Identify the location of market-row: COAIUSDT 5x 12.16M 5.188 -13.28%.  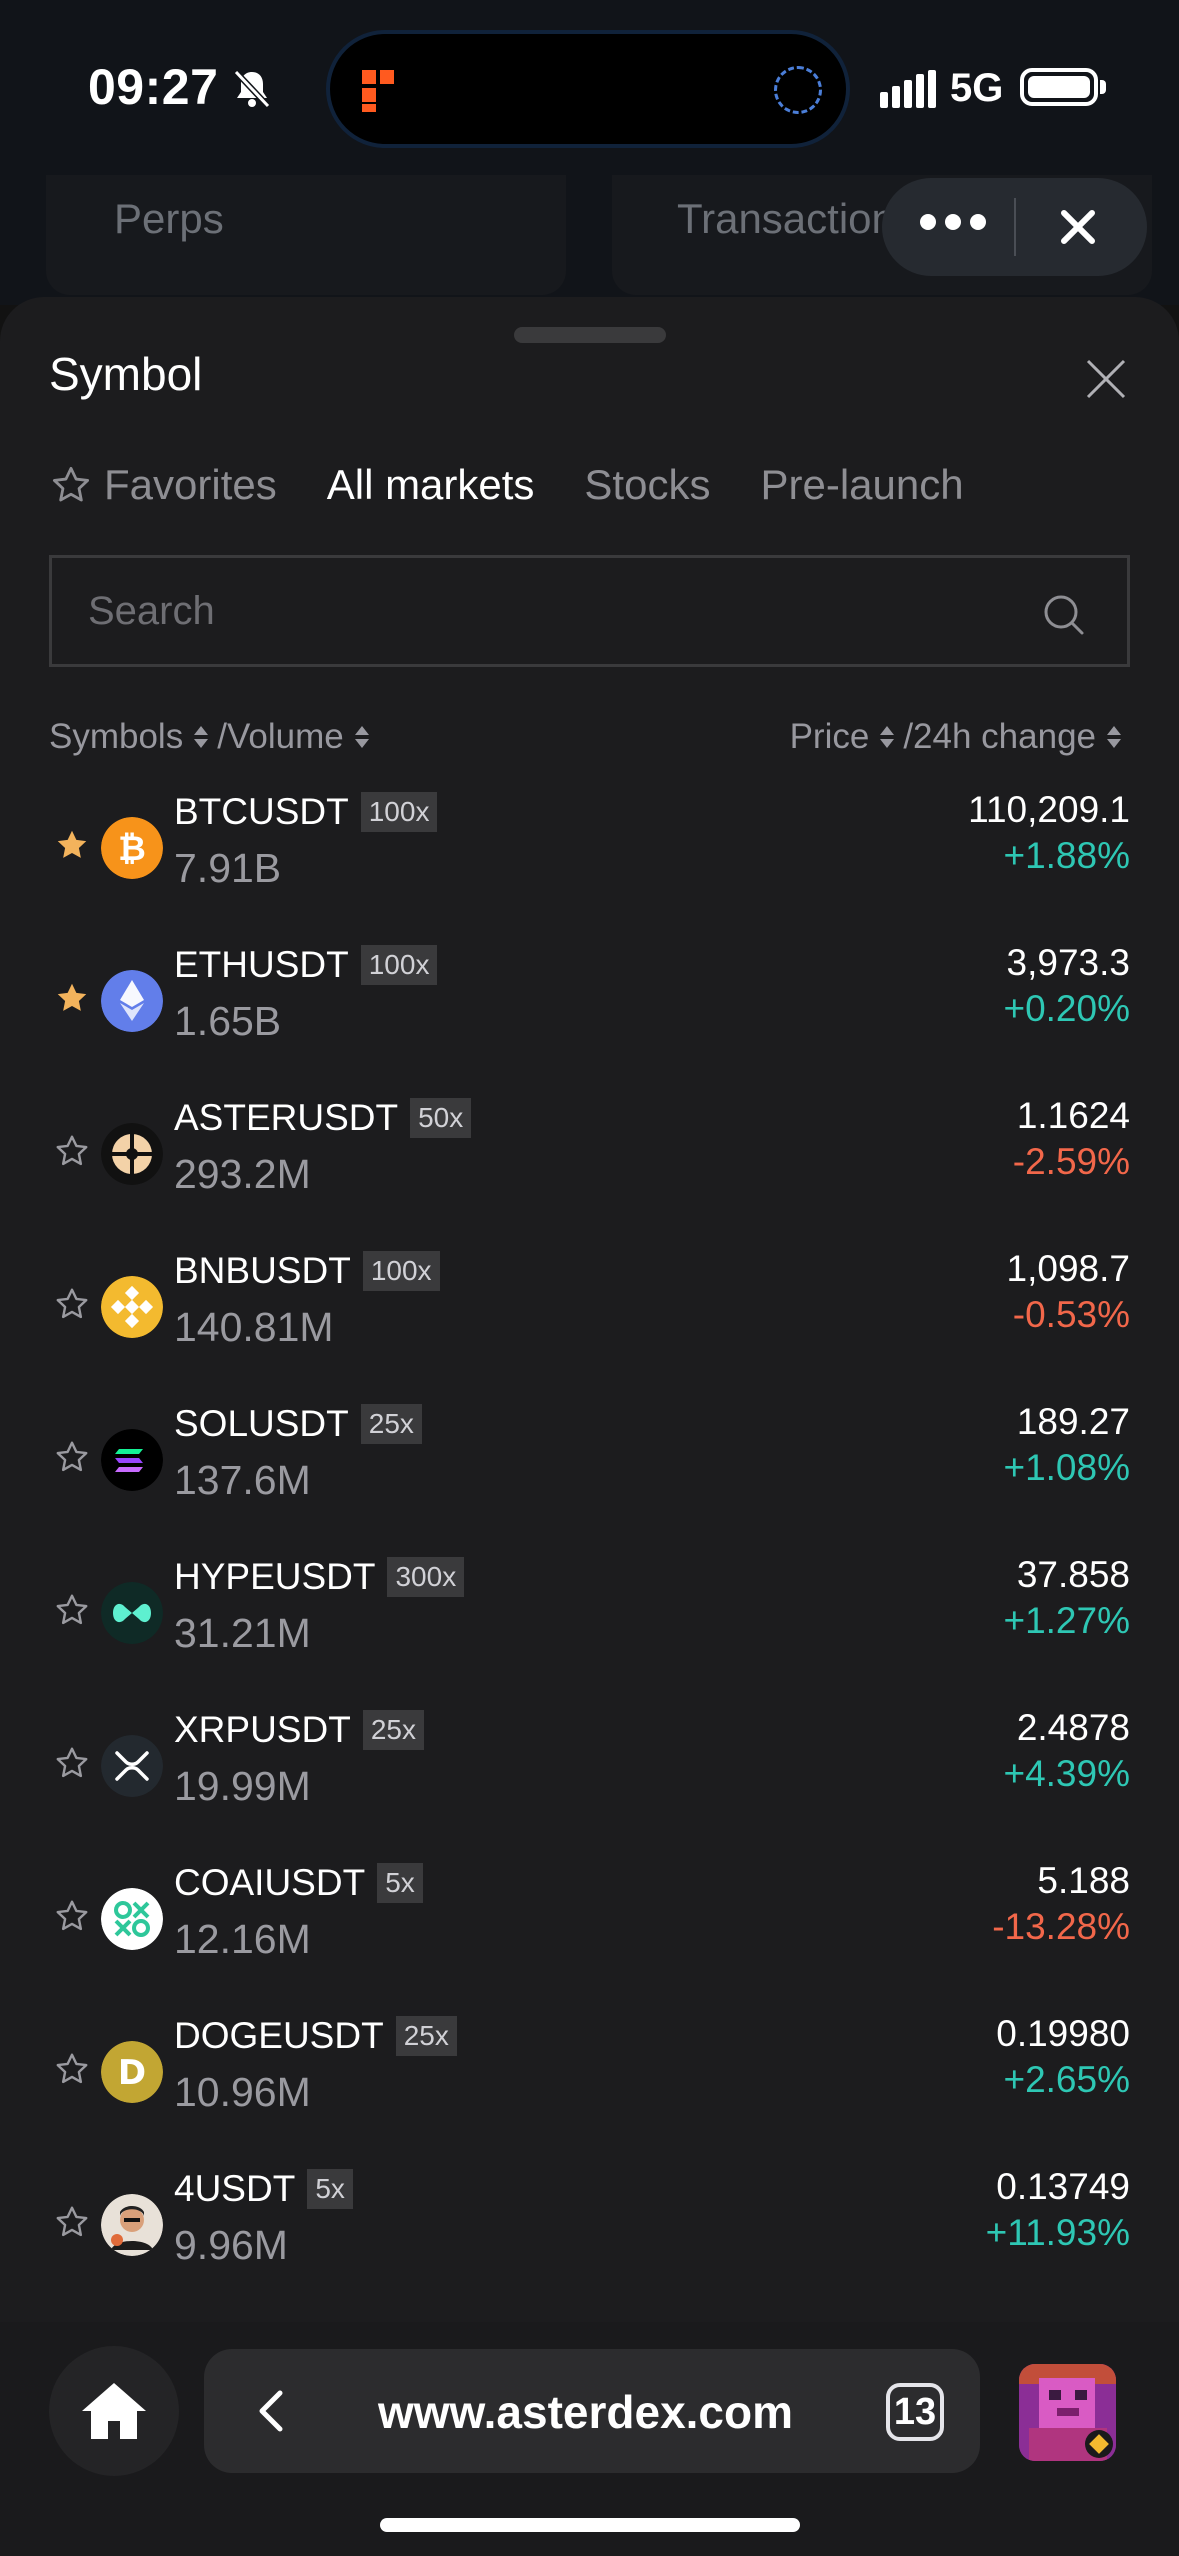
(589, 1932).